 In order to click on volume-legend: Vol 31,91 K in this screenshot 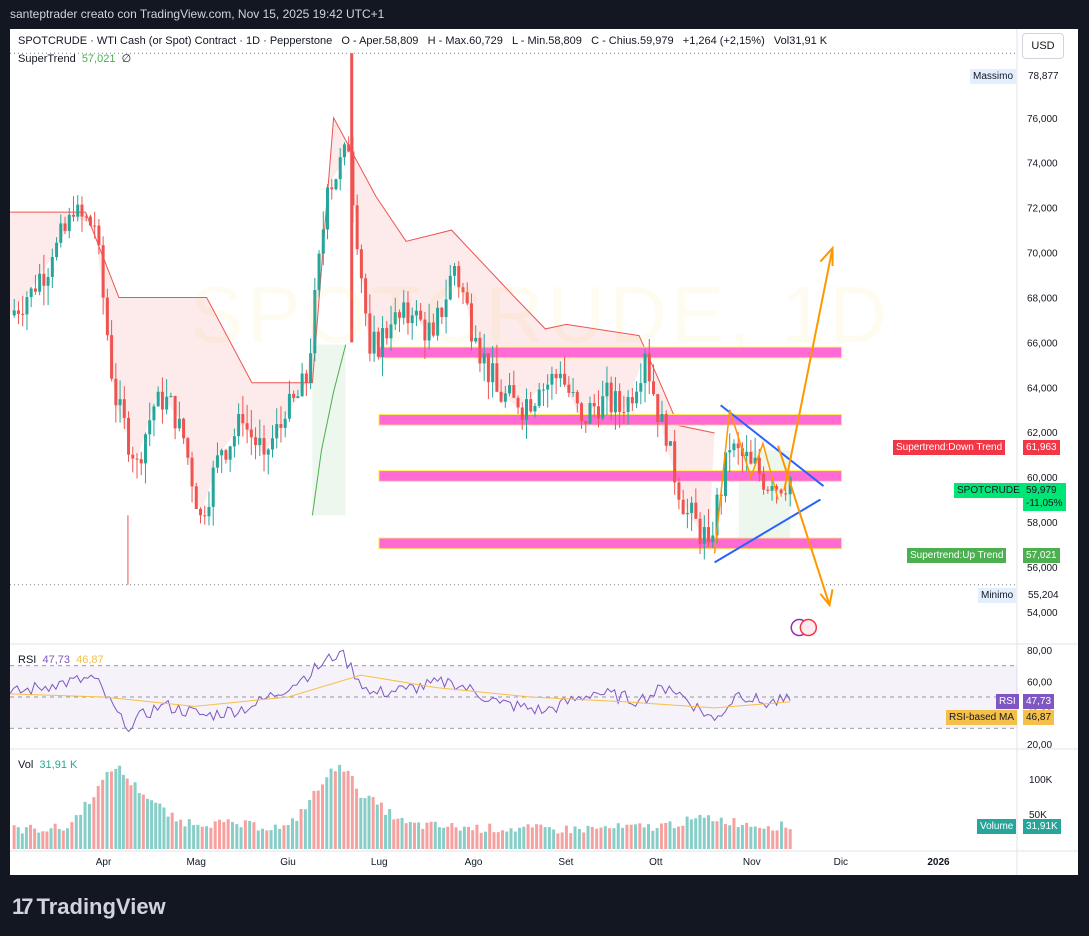, I will do `click(47, 765)`.